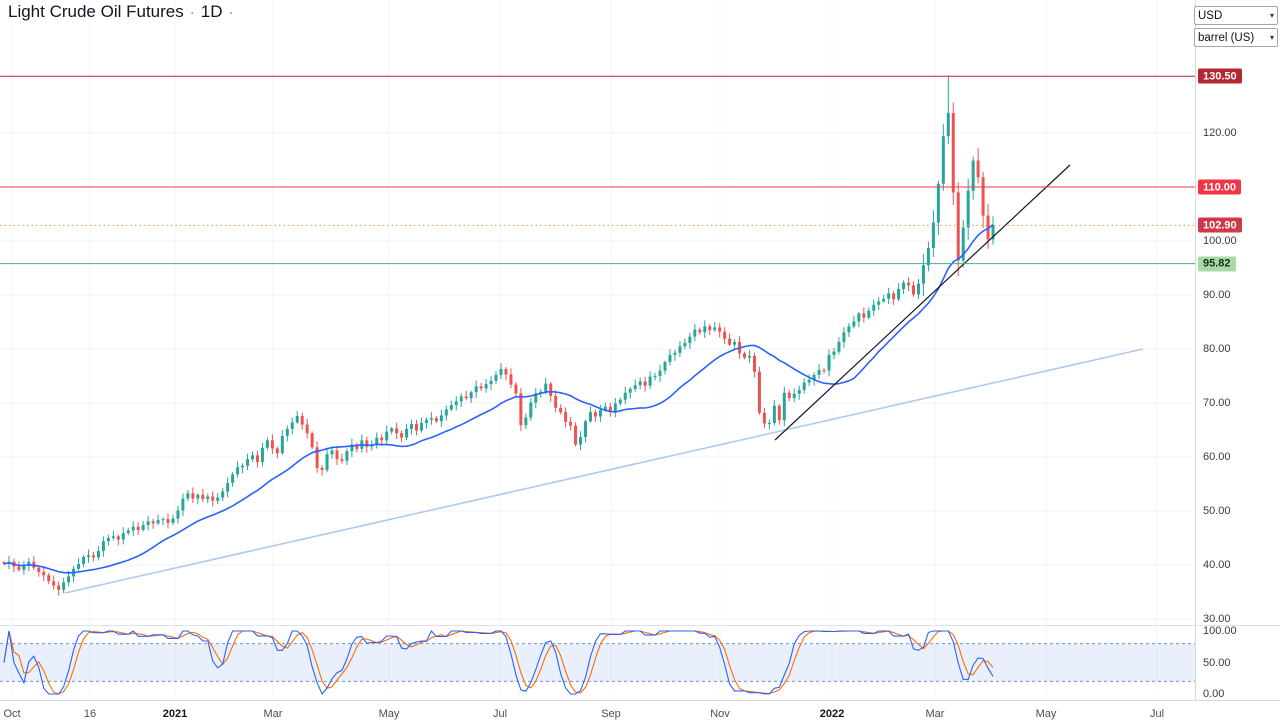  What do you see at coordinates (1217, 565) in the screenshot?
I see `price-axis-label: 40.00` at bounding box center [1217, 565].